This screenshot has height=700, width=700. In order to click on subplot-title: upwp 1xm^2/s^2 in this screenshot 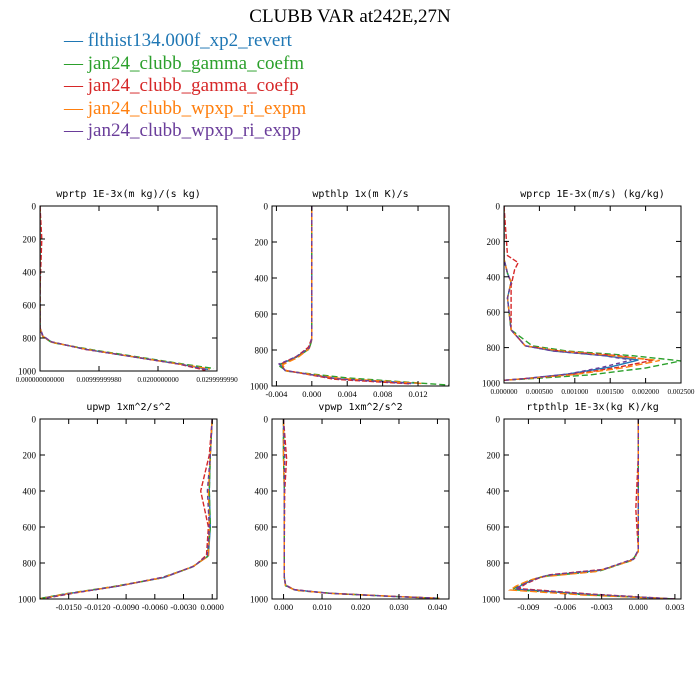, I will do `click(128, 407)`.